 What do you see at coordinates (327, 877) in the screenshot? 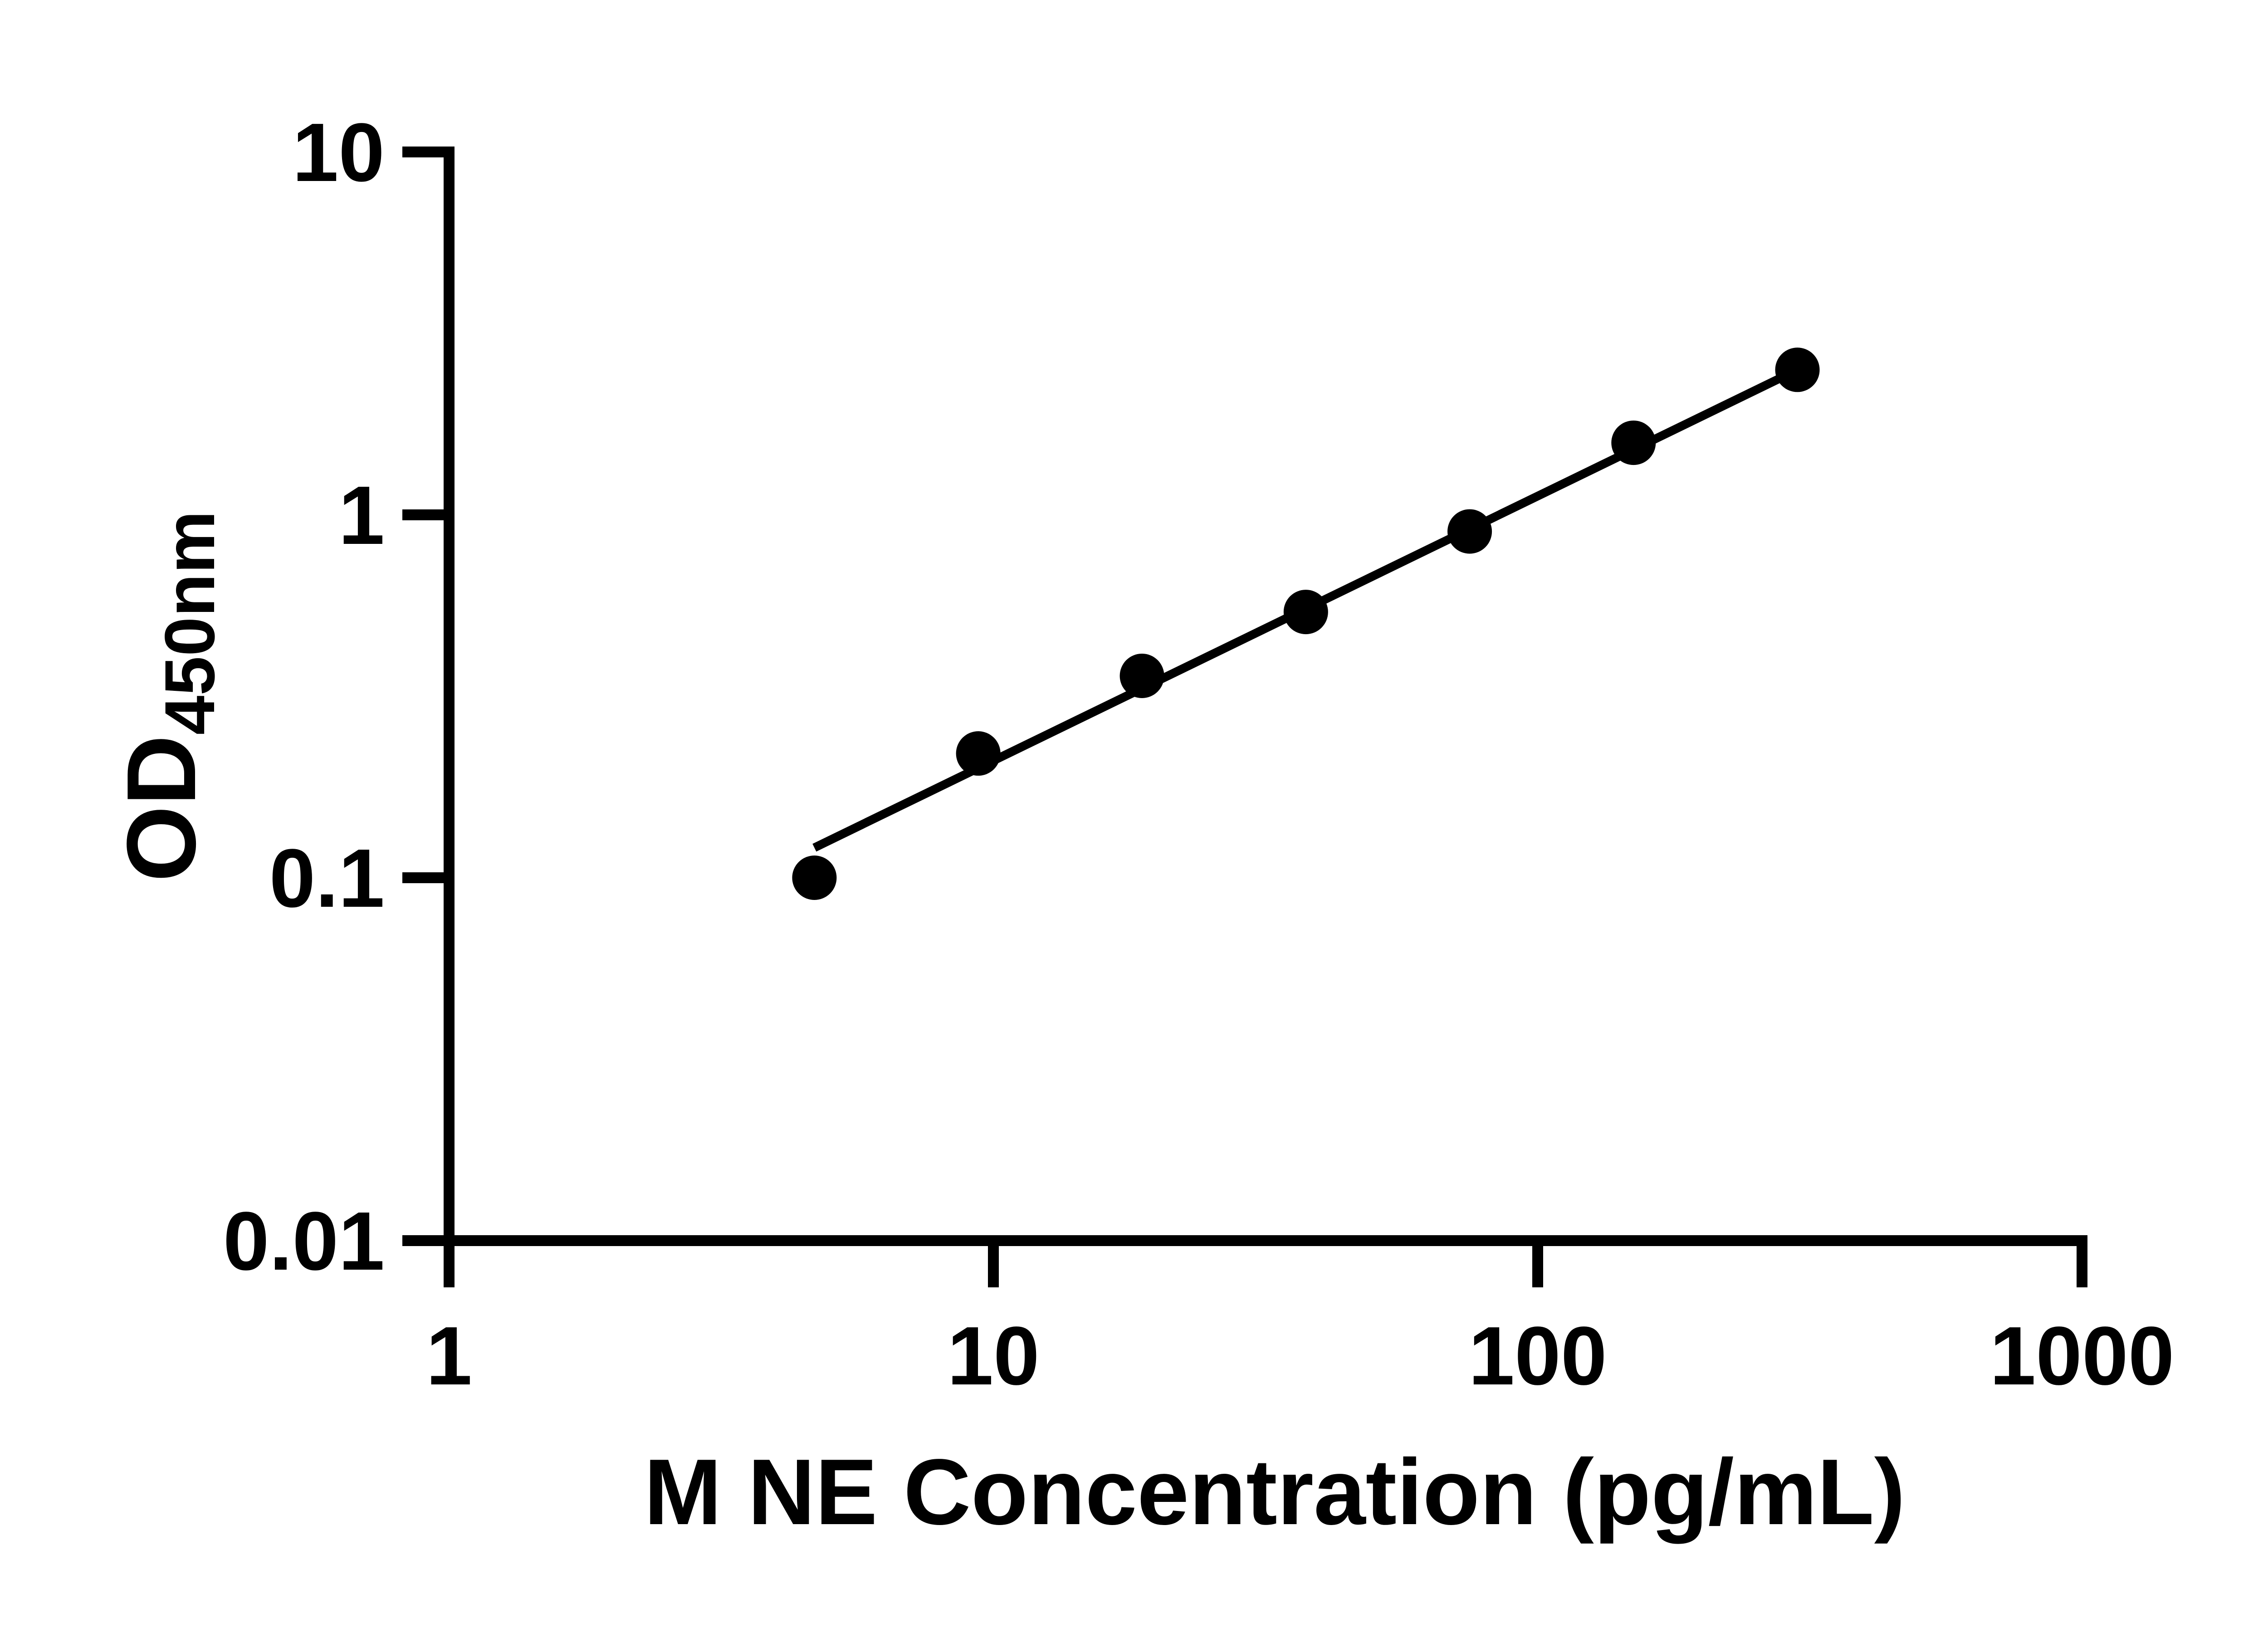
I see `y-tick-label: 0.1` at bounding box center [327, 877].